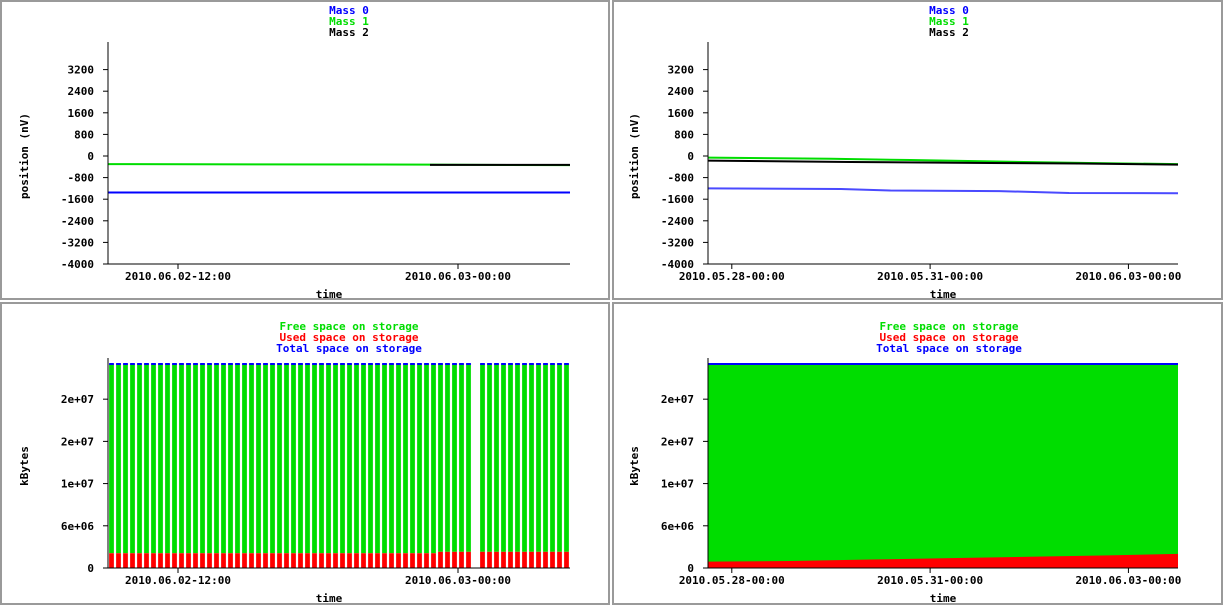 Image resolution: width=1223 pixels, height=605 pixels. Describe the element at coordinates (949, 348) in the screenshot. I see `legend-entry: Total space on storage` at that location.